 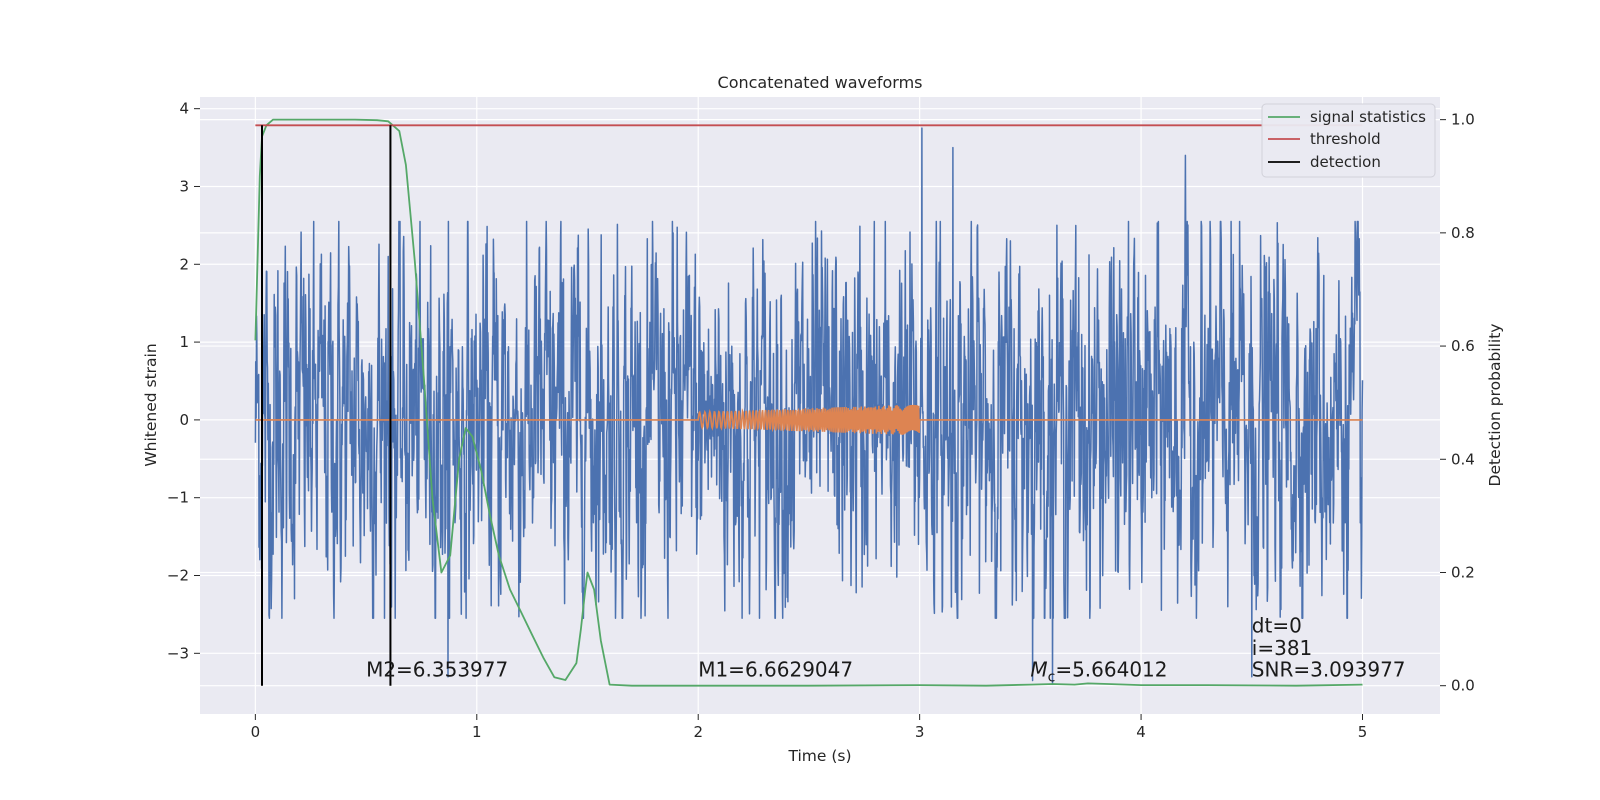 I want to click on y-axis-label-right: Detection probability, so click(x=1495, y=405).